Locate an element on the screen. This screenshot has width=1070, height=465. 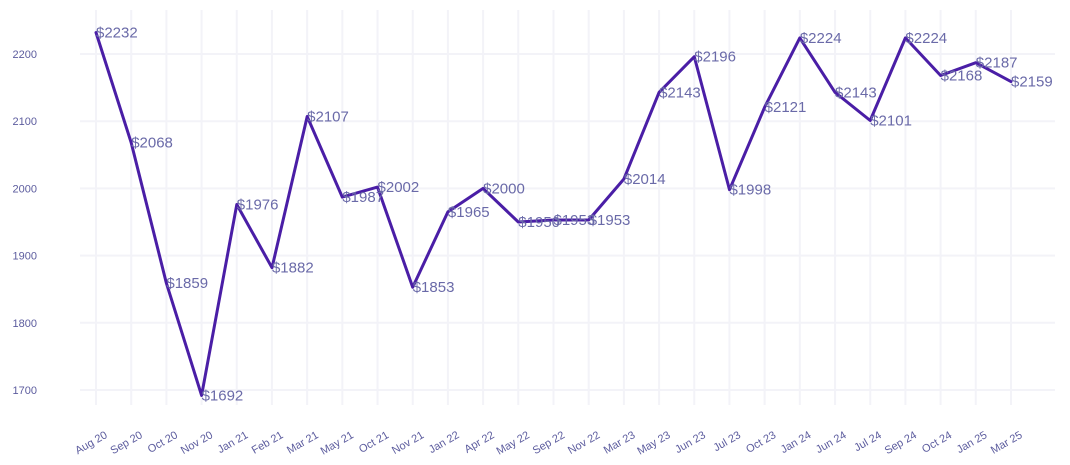
data-label: $1692 is located at coordinates (223, 395).